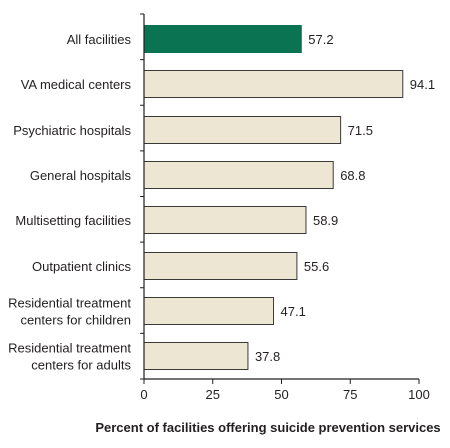 The height and width of the screenshot is (448, 450). What do you see at coordinates (73, 220) in the screenshot?
I see `category-label: Multisetting facilities` at bounding box center [73, 220].